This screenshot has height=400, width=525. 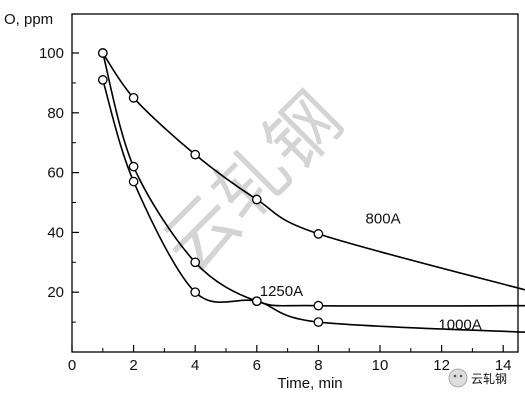 I want to click on series-label-800a: 800A, so click(x=383, y=218).